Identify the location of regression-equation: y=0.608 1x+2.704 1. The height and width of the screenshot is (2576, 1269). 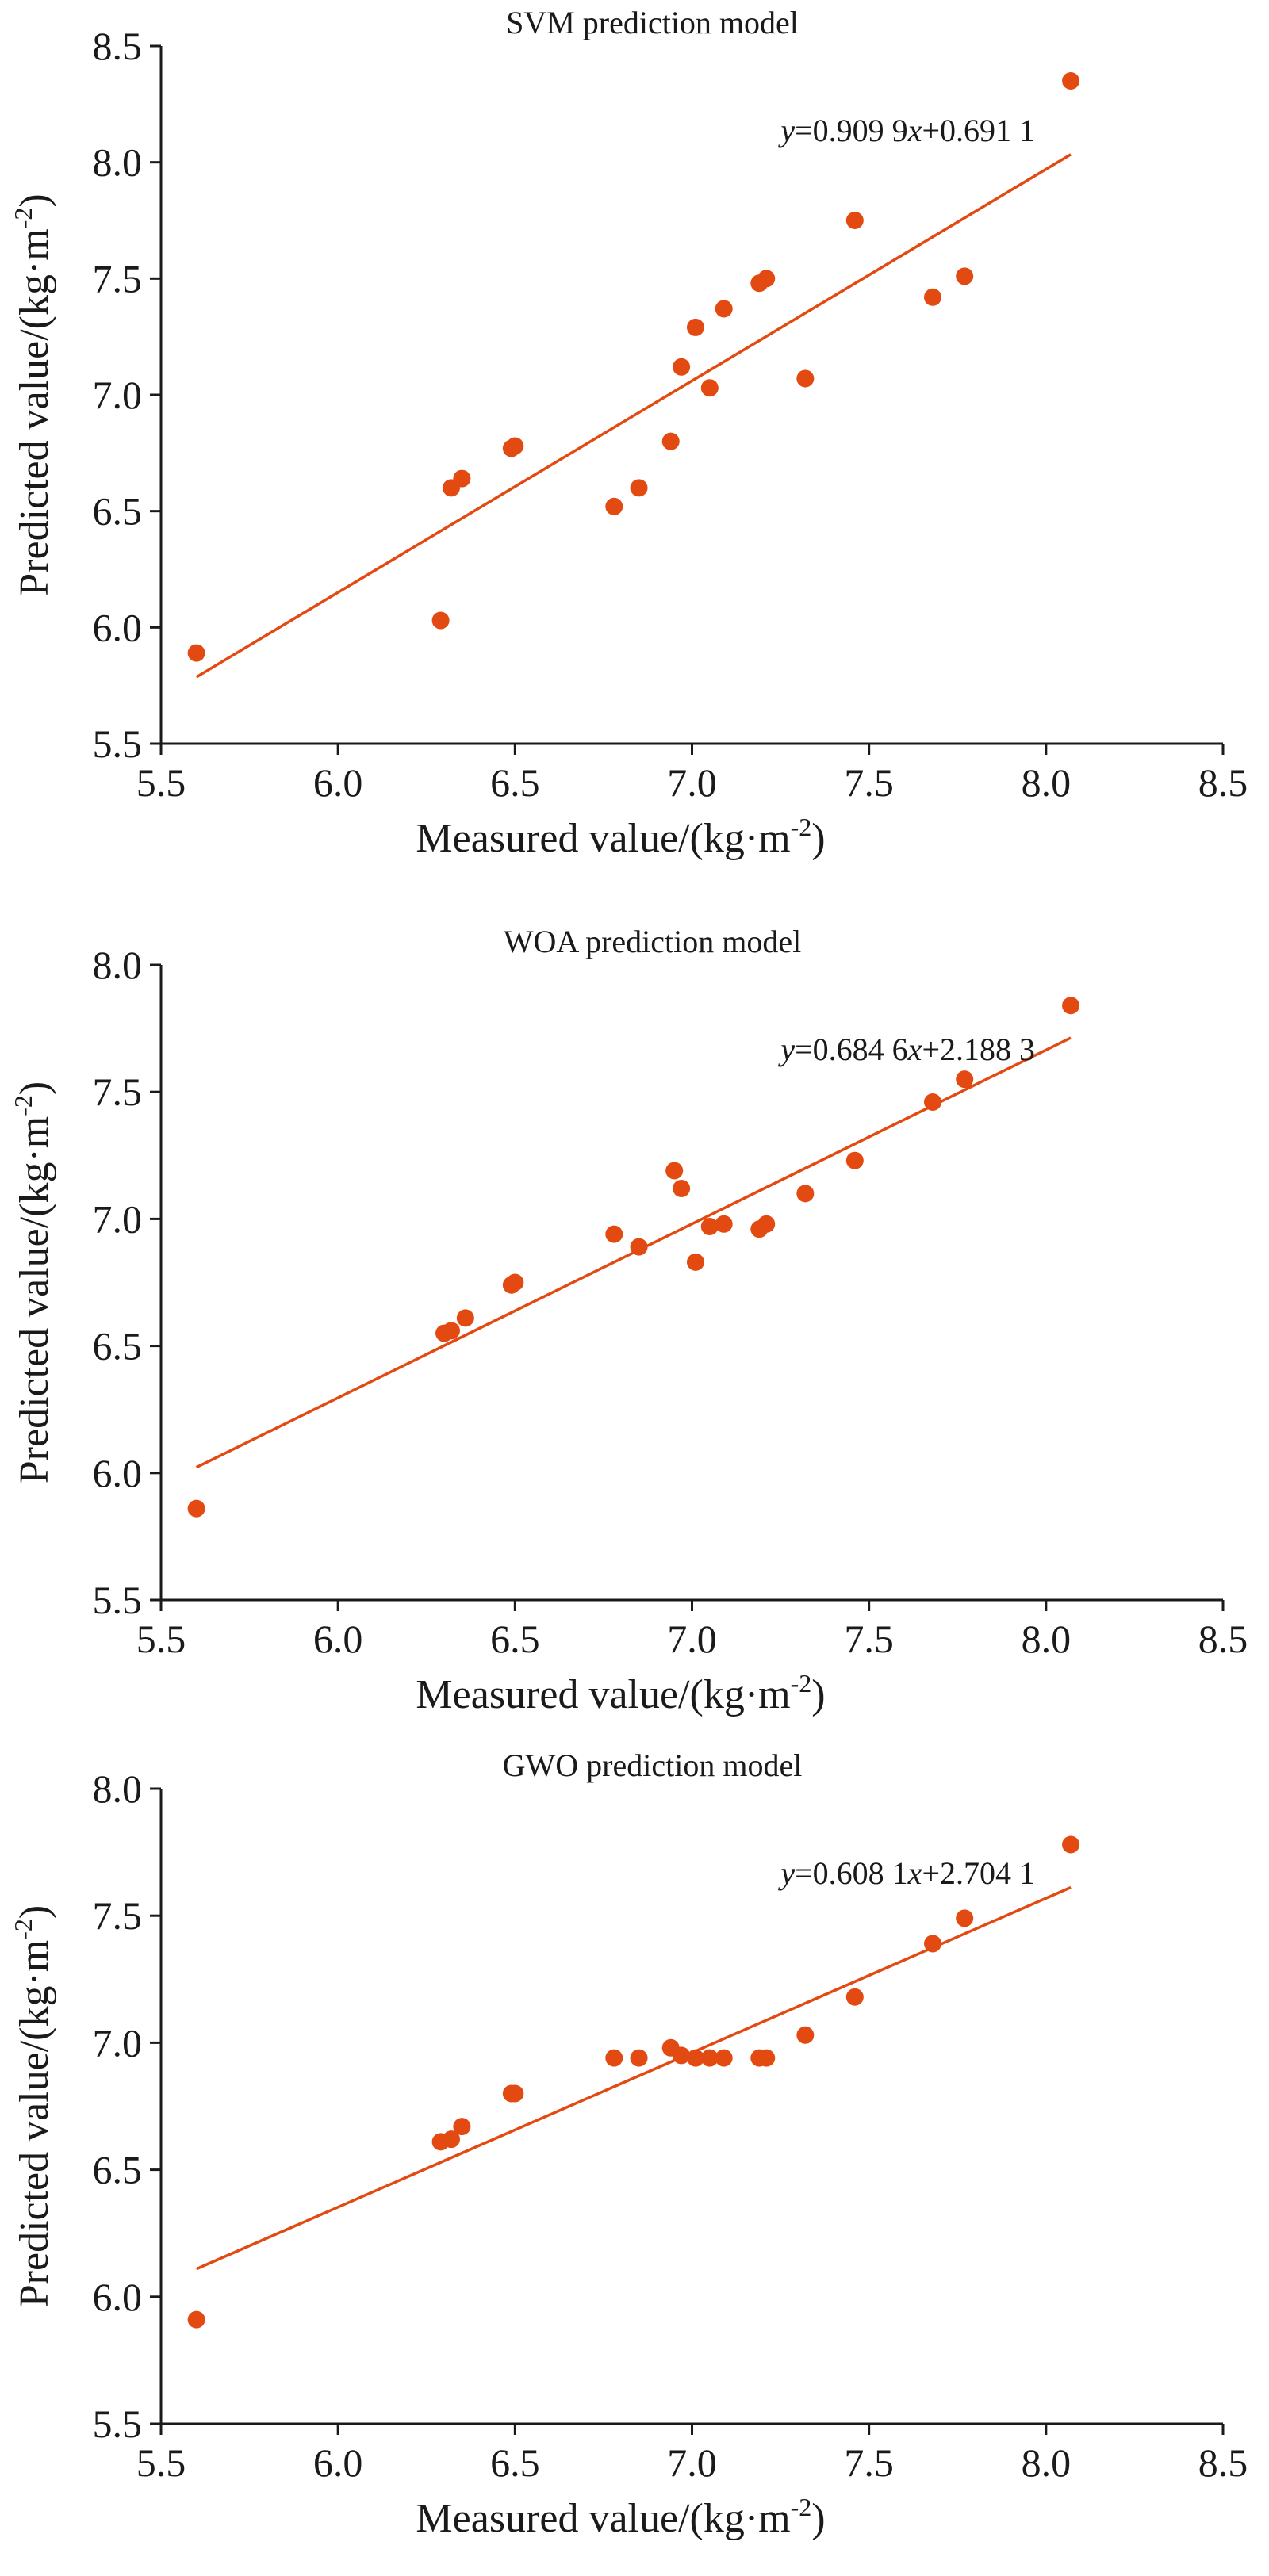
(906, 1873).